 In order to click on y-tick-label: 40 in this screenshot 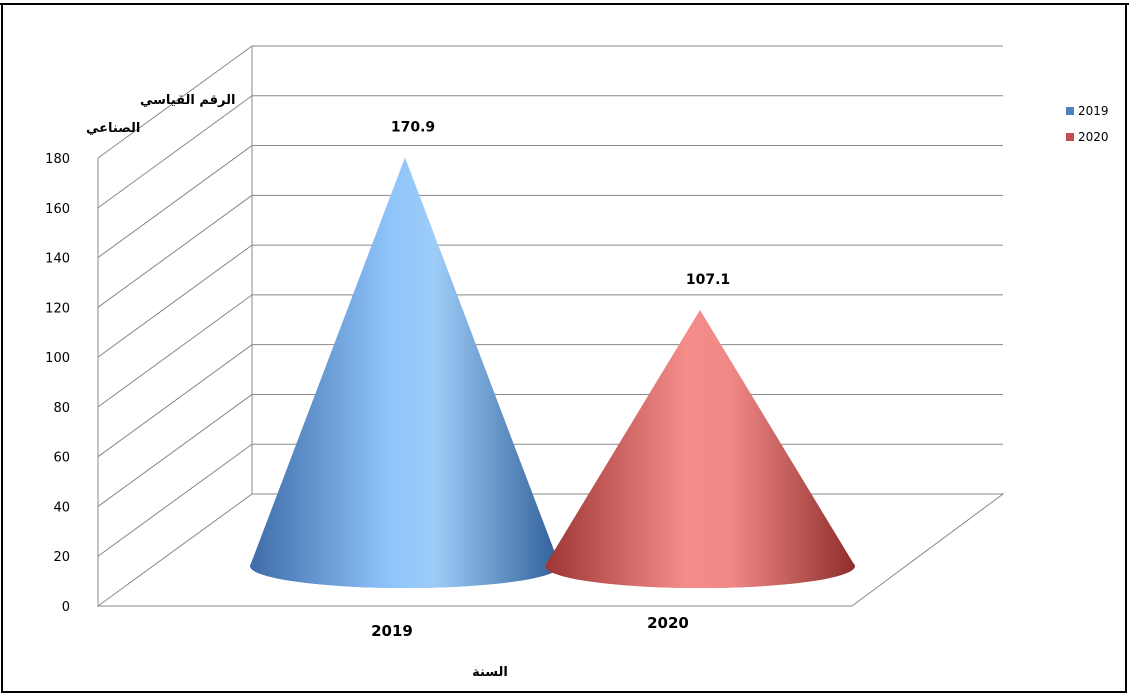, I will do `click(61, 507)`.